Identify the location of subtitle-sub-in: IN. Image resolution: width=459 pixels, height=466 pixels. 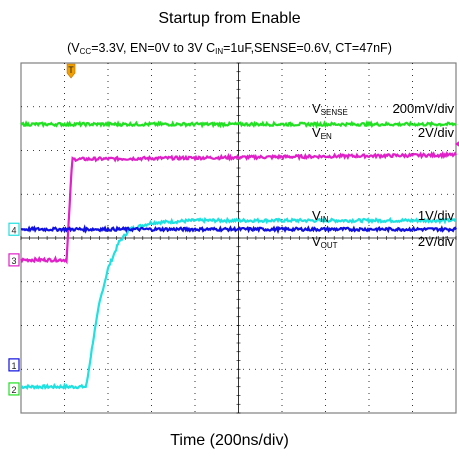
(219, 51).